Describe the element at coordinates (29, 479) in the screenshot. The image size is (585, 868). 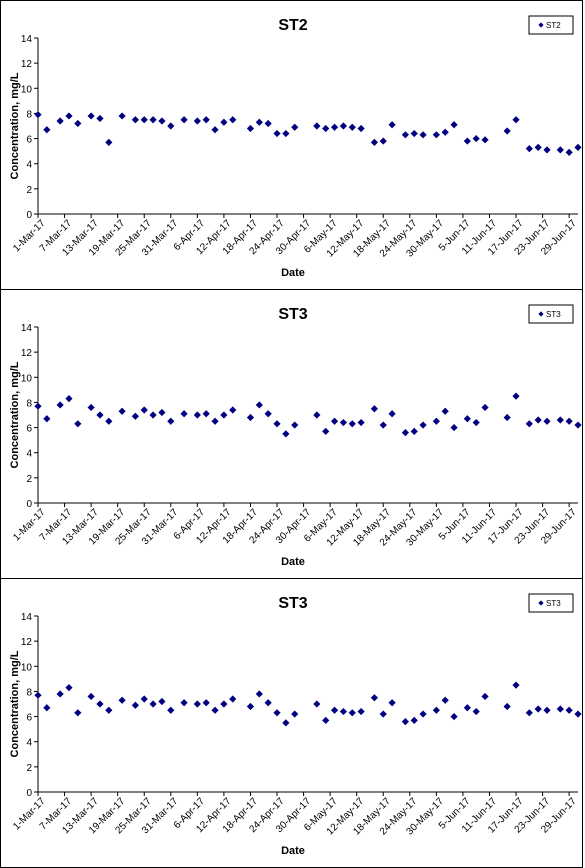
I see `y-tick-label: 2` at that location.